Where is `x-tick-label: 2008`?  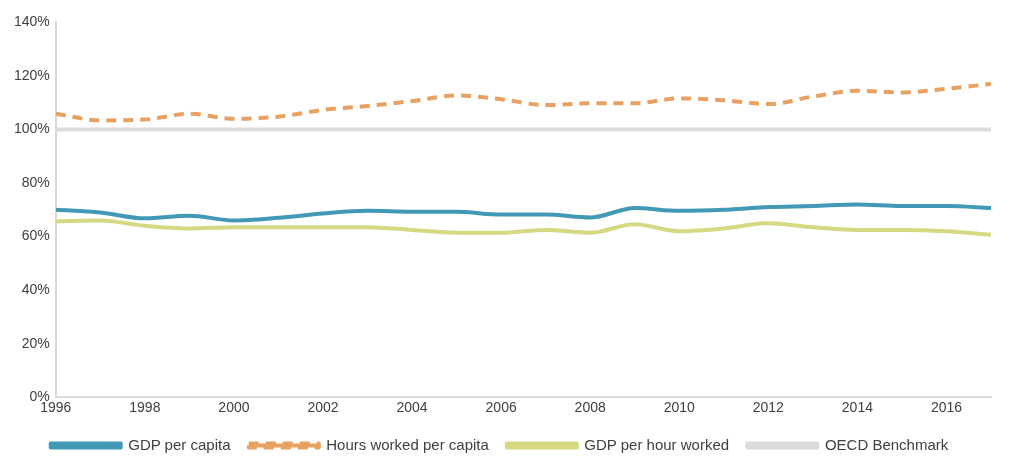 x-tick-label: 2008 is located at coordinates (590, 407).